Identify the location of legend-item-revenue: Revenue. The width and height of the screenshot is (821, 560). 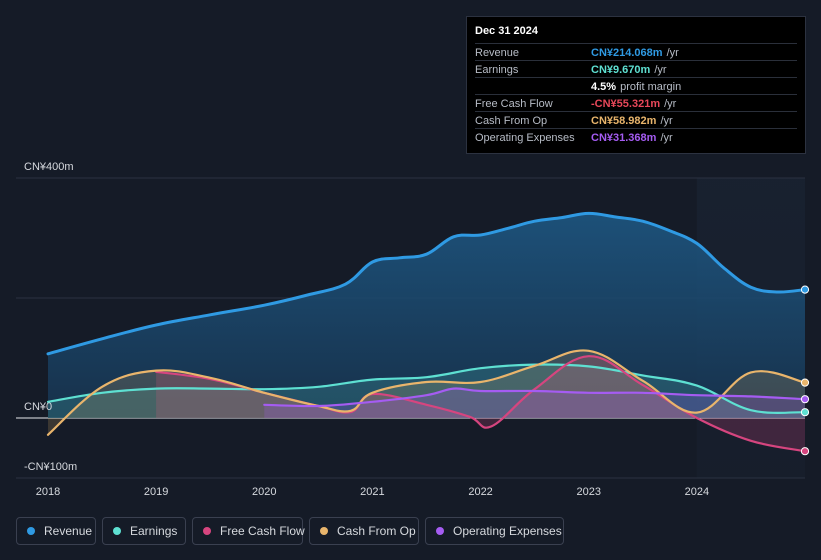
(56, 531).